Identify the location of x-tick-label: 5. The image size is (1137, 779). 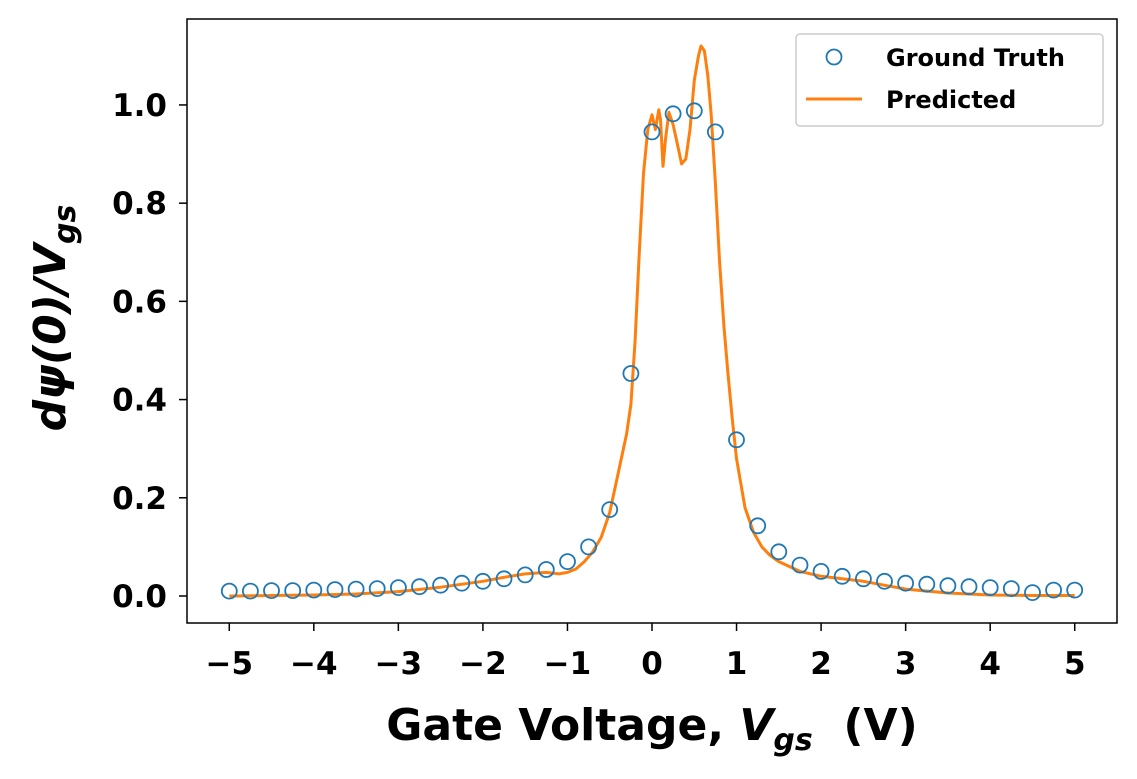
(1075, 664).